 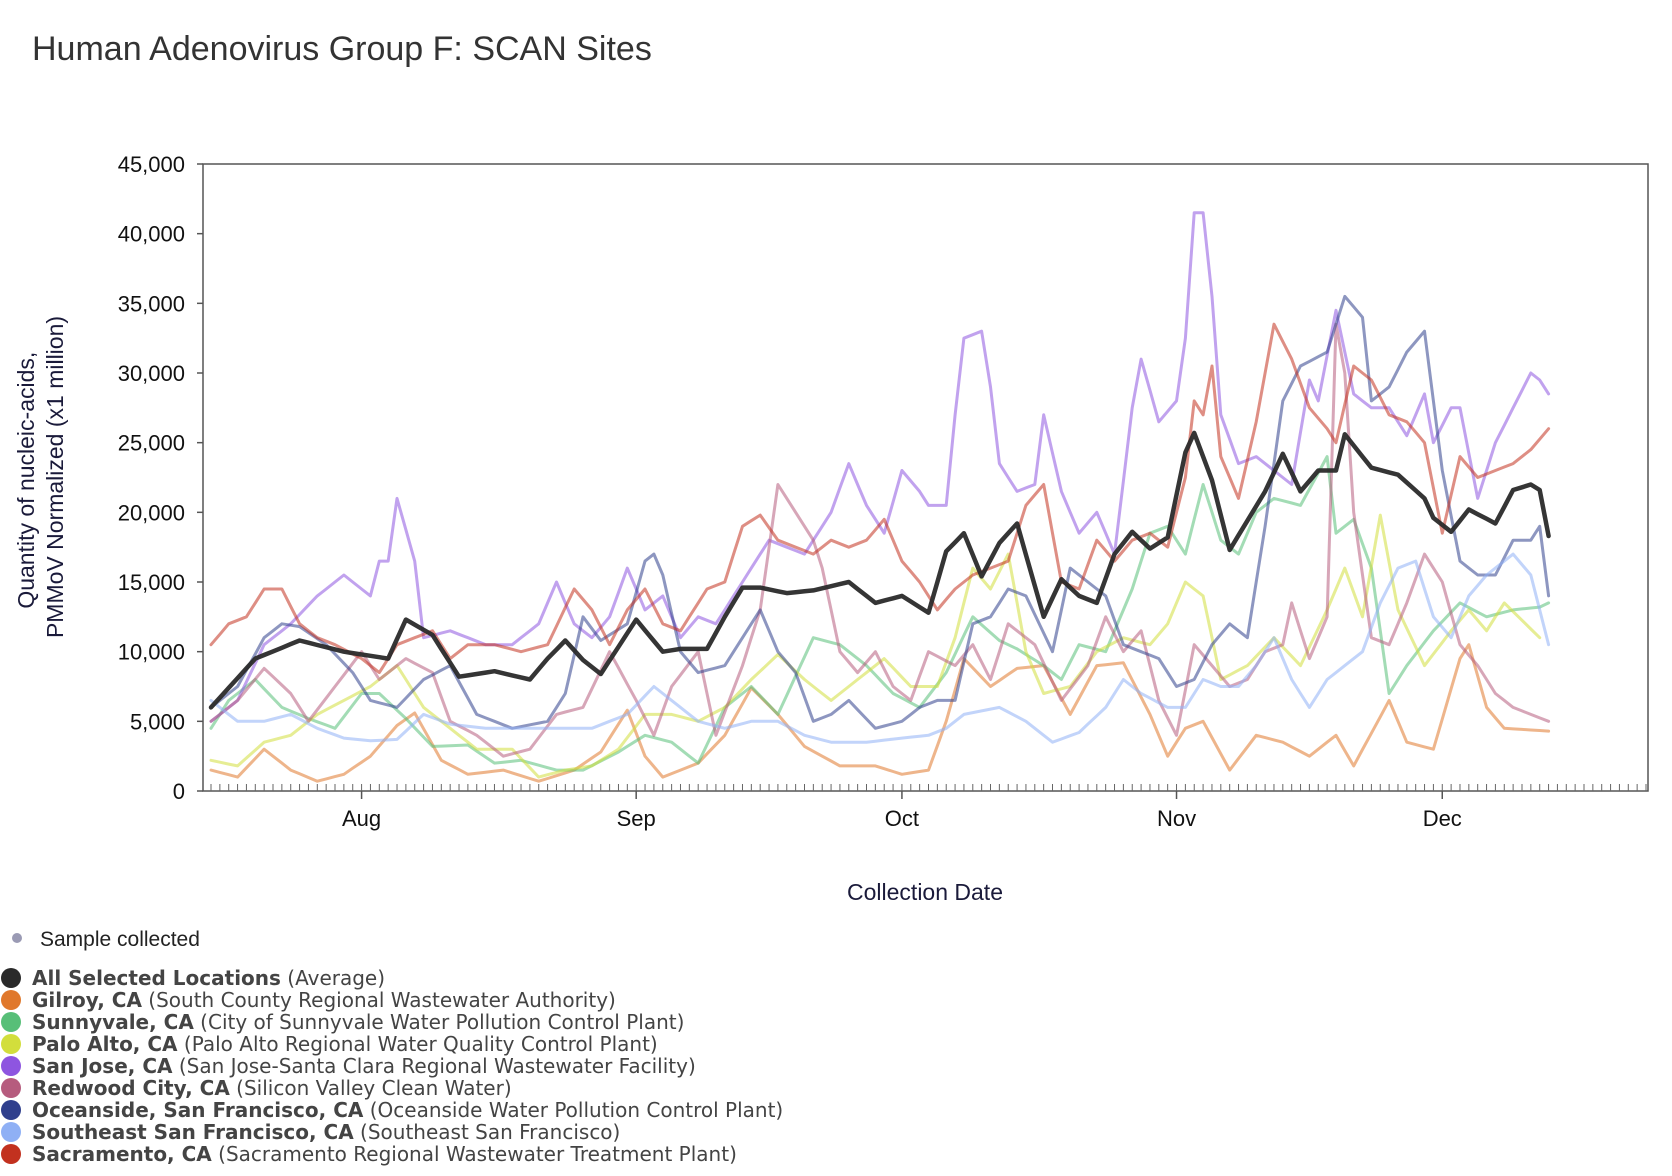 What do you see at coordinates (1176, 818) in the screenshot?
I see `x-tick-label: Nov` at bounding box center [1176, 818].